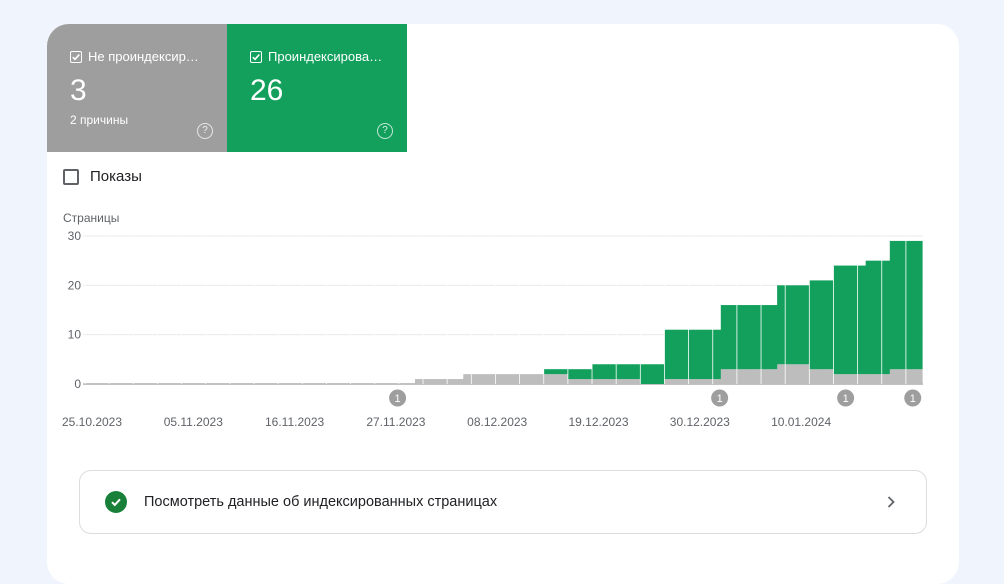  I want to click on indexed-tile: Проиндексирова… 26 ?, so click(317, 88).